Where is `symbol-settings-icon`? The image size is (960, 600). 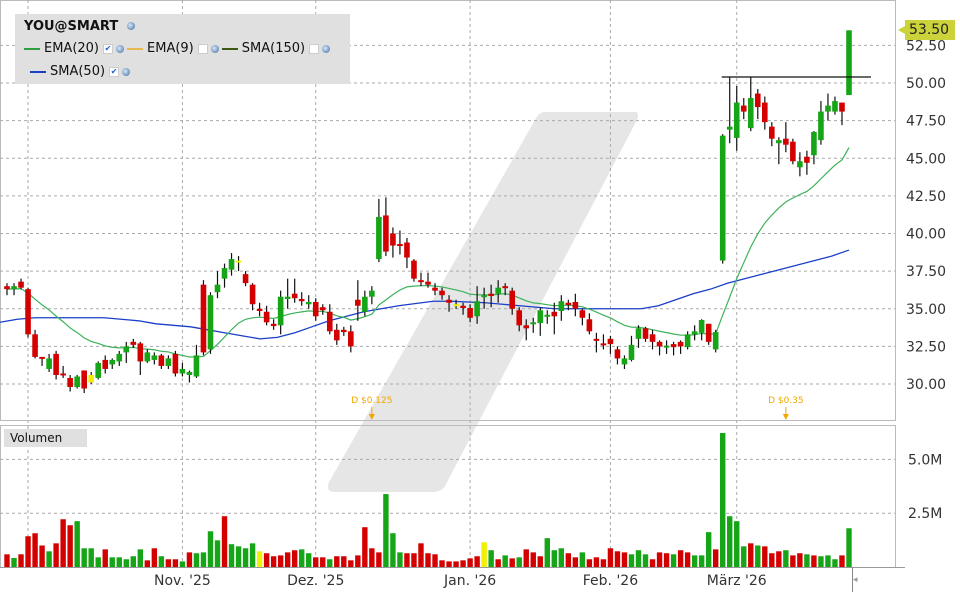
symbol-settings-icon is located at coordinates (130, 26).